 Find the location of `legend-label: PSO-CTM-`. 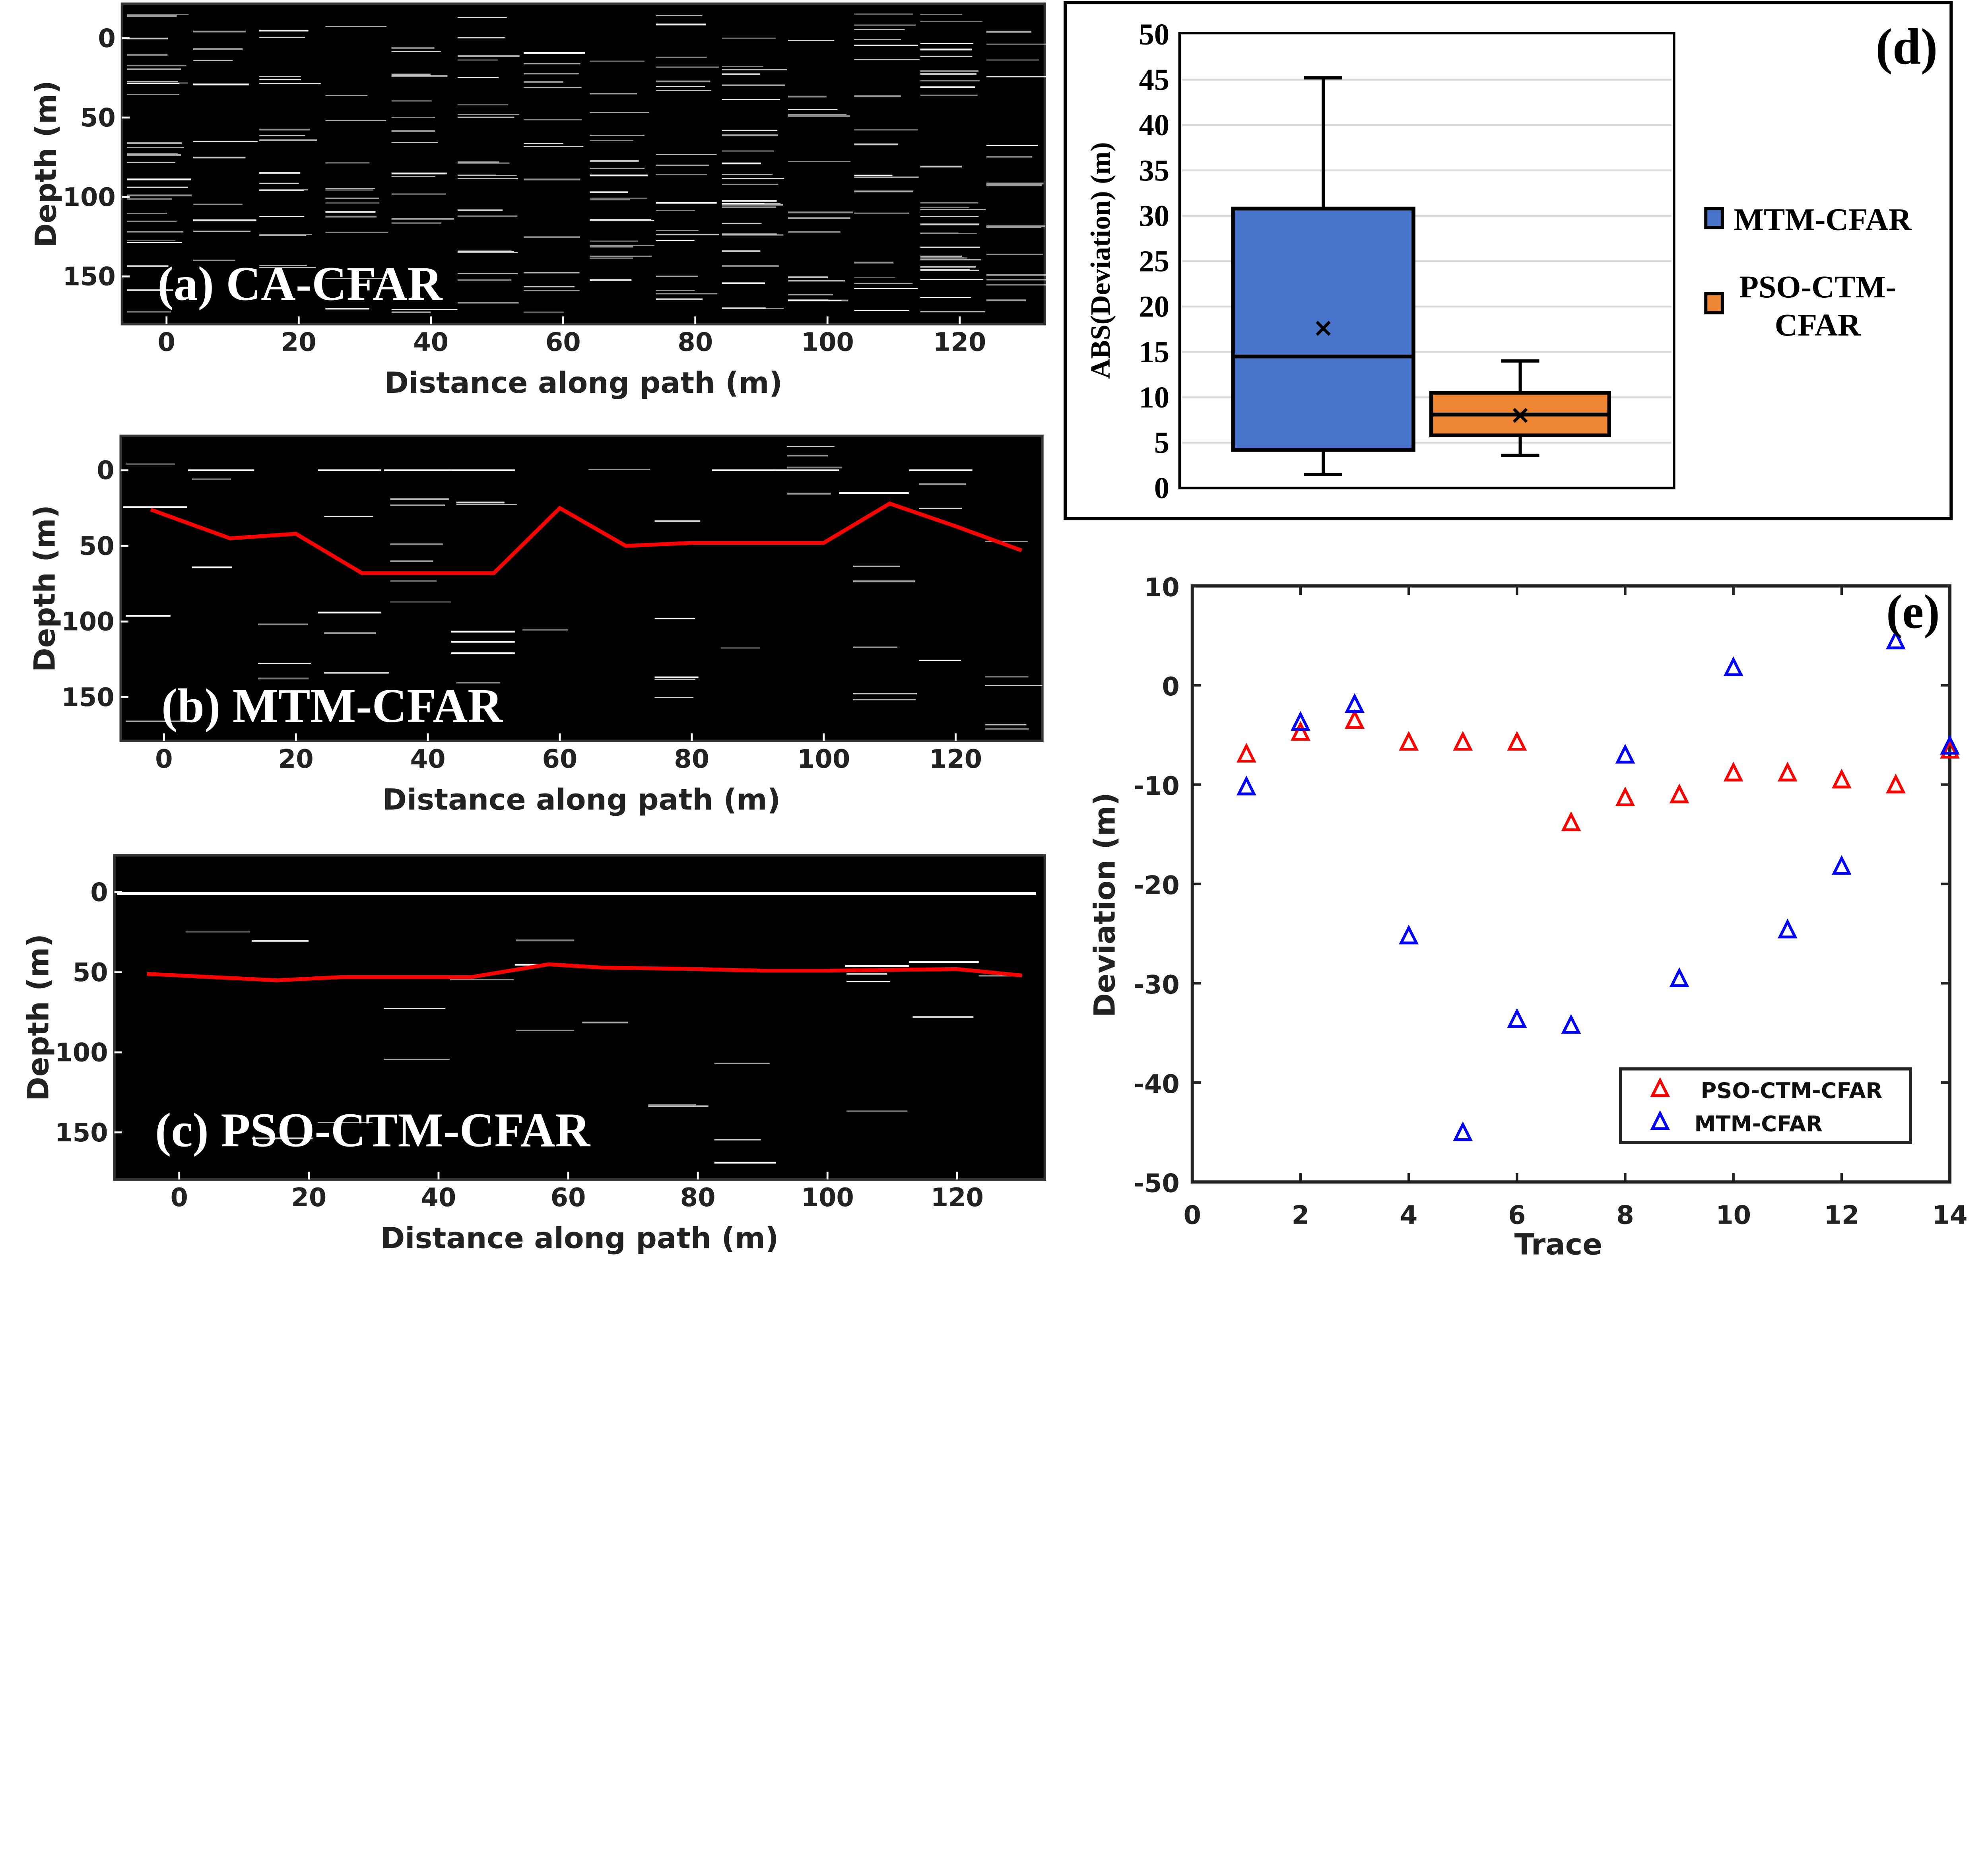

legend-label: PSO-CTM- is located at coordinates (1817, 287).